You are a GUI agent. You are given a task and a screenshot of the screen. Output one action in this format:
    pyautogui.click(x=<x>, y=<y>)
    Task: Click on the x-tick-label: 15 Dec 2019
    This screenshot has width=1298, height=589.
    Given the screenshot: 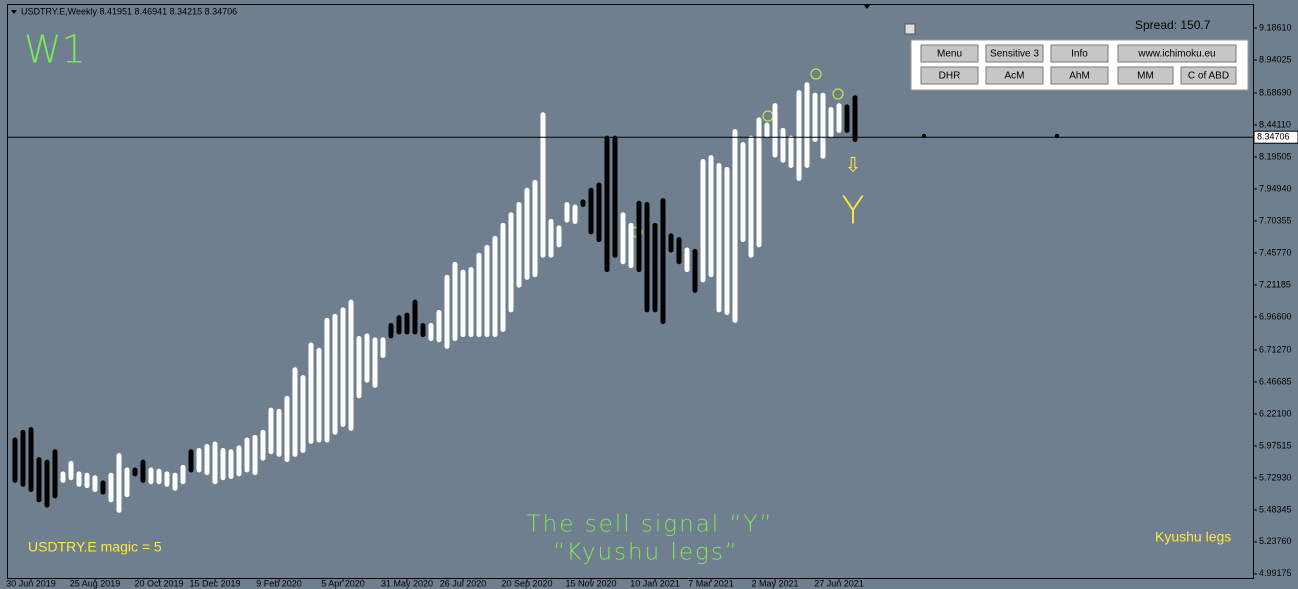 What is the action you would take?
    pyautogui.click(x=214, y=583)
    